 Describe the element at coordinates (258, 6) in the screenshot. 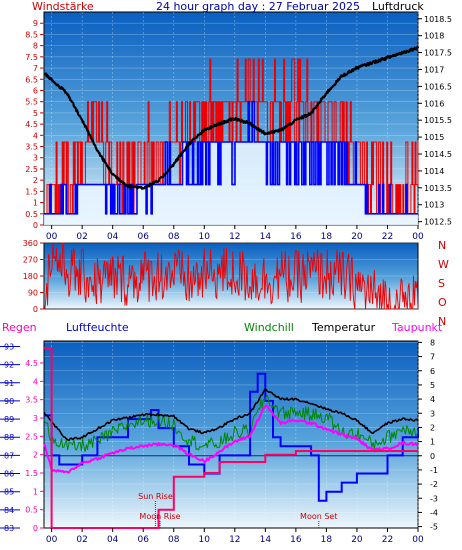

I see `chart-title: 24 hour graph day : 27 Februar 2025` at that location.